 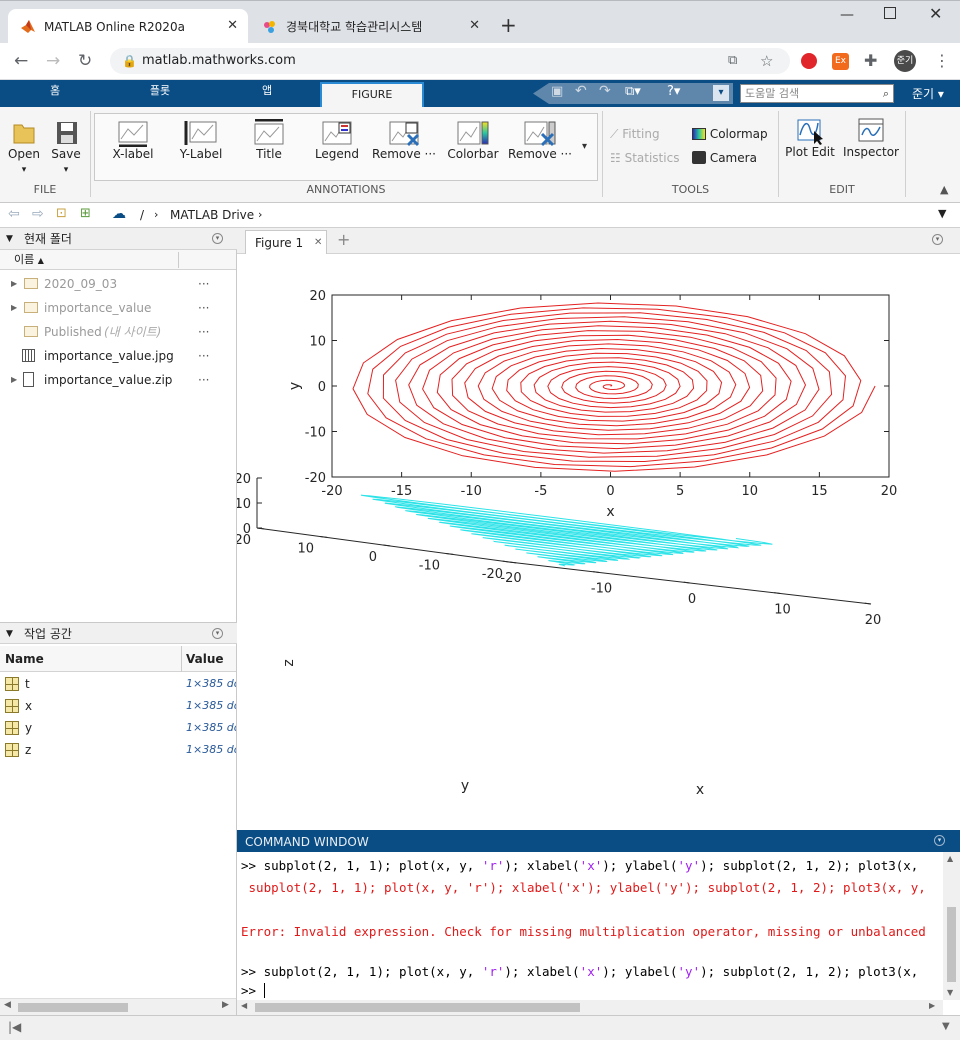 I want to click on reload-icon: ↻, so click(x=85, y=61).